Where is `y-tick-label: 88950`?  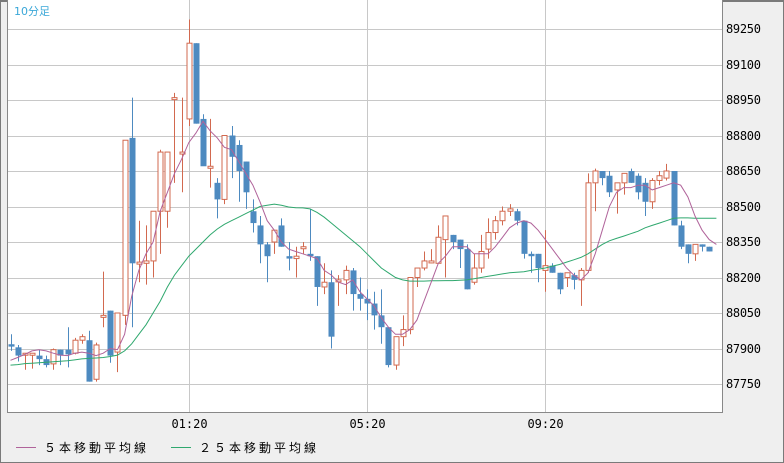
y-tick-label: 88950 is located at coordinates (743, 99).